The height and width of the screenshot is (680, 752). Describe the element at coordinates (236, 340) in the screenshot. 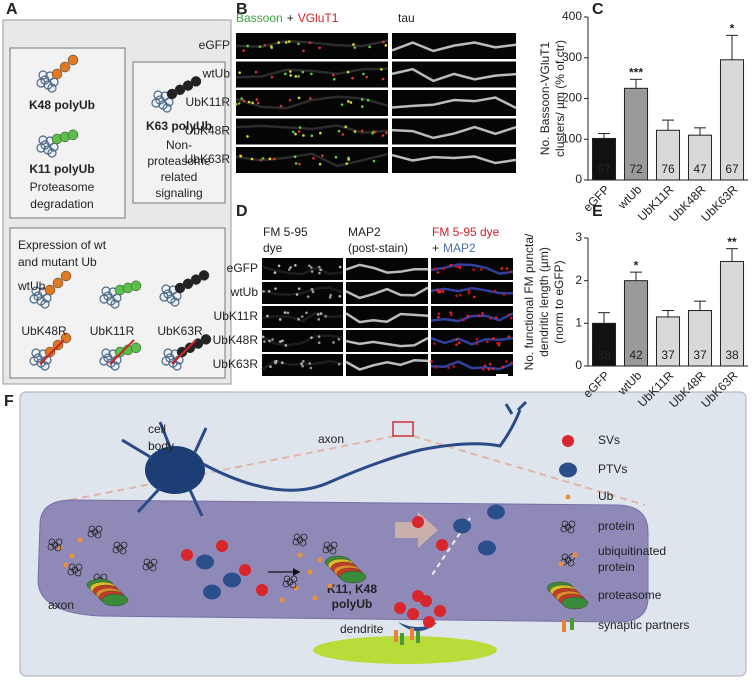

I see `row-label: UbK48R` at that location.